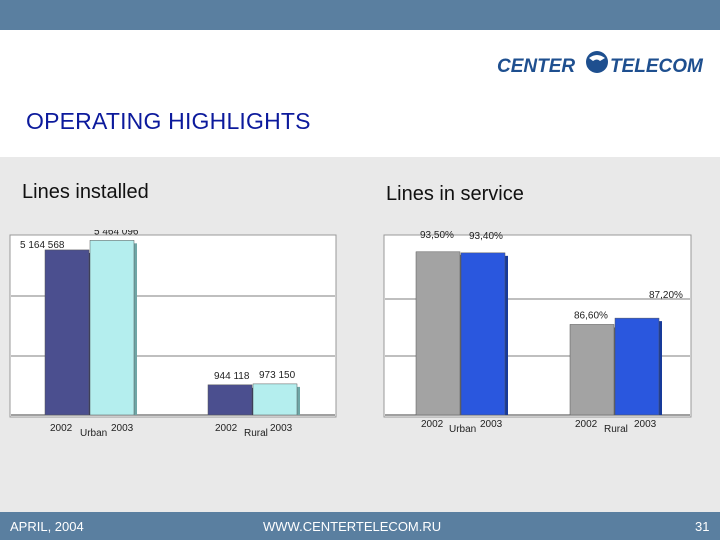 The width and height of the screenshot is (720, 540). Describe the element at coordinates (360, 15) in the screenshot. I see `top-bar` at that location.